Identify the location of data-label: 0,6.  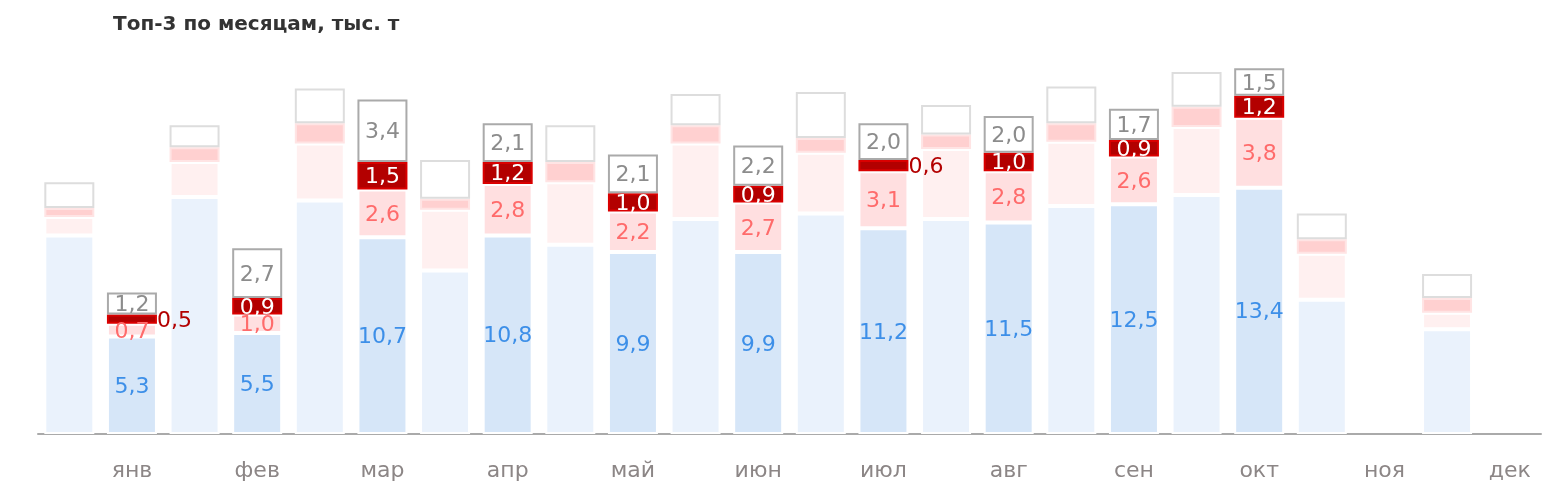
(926, 166).